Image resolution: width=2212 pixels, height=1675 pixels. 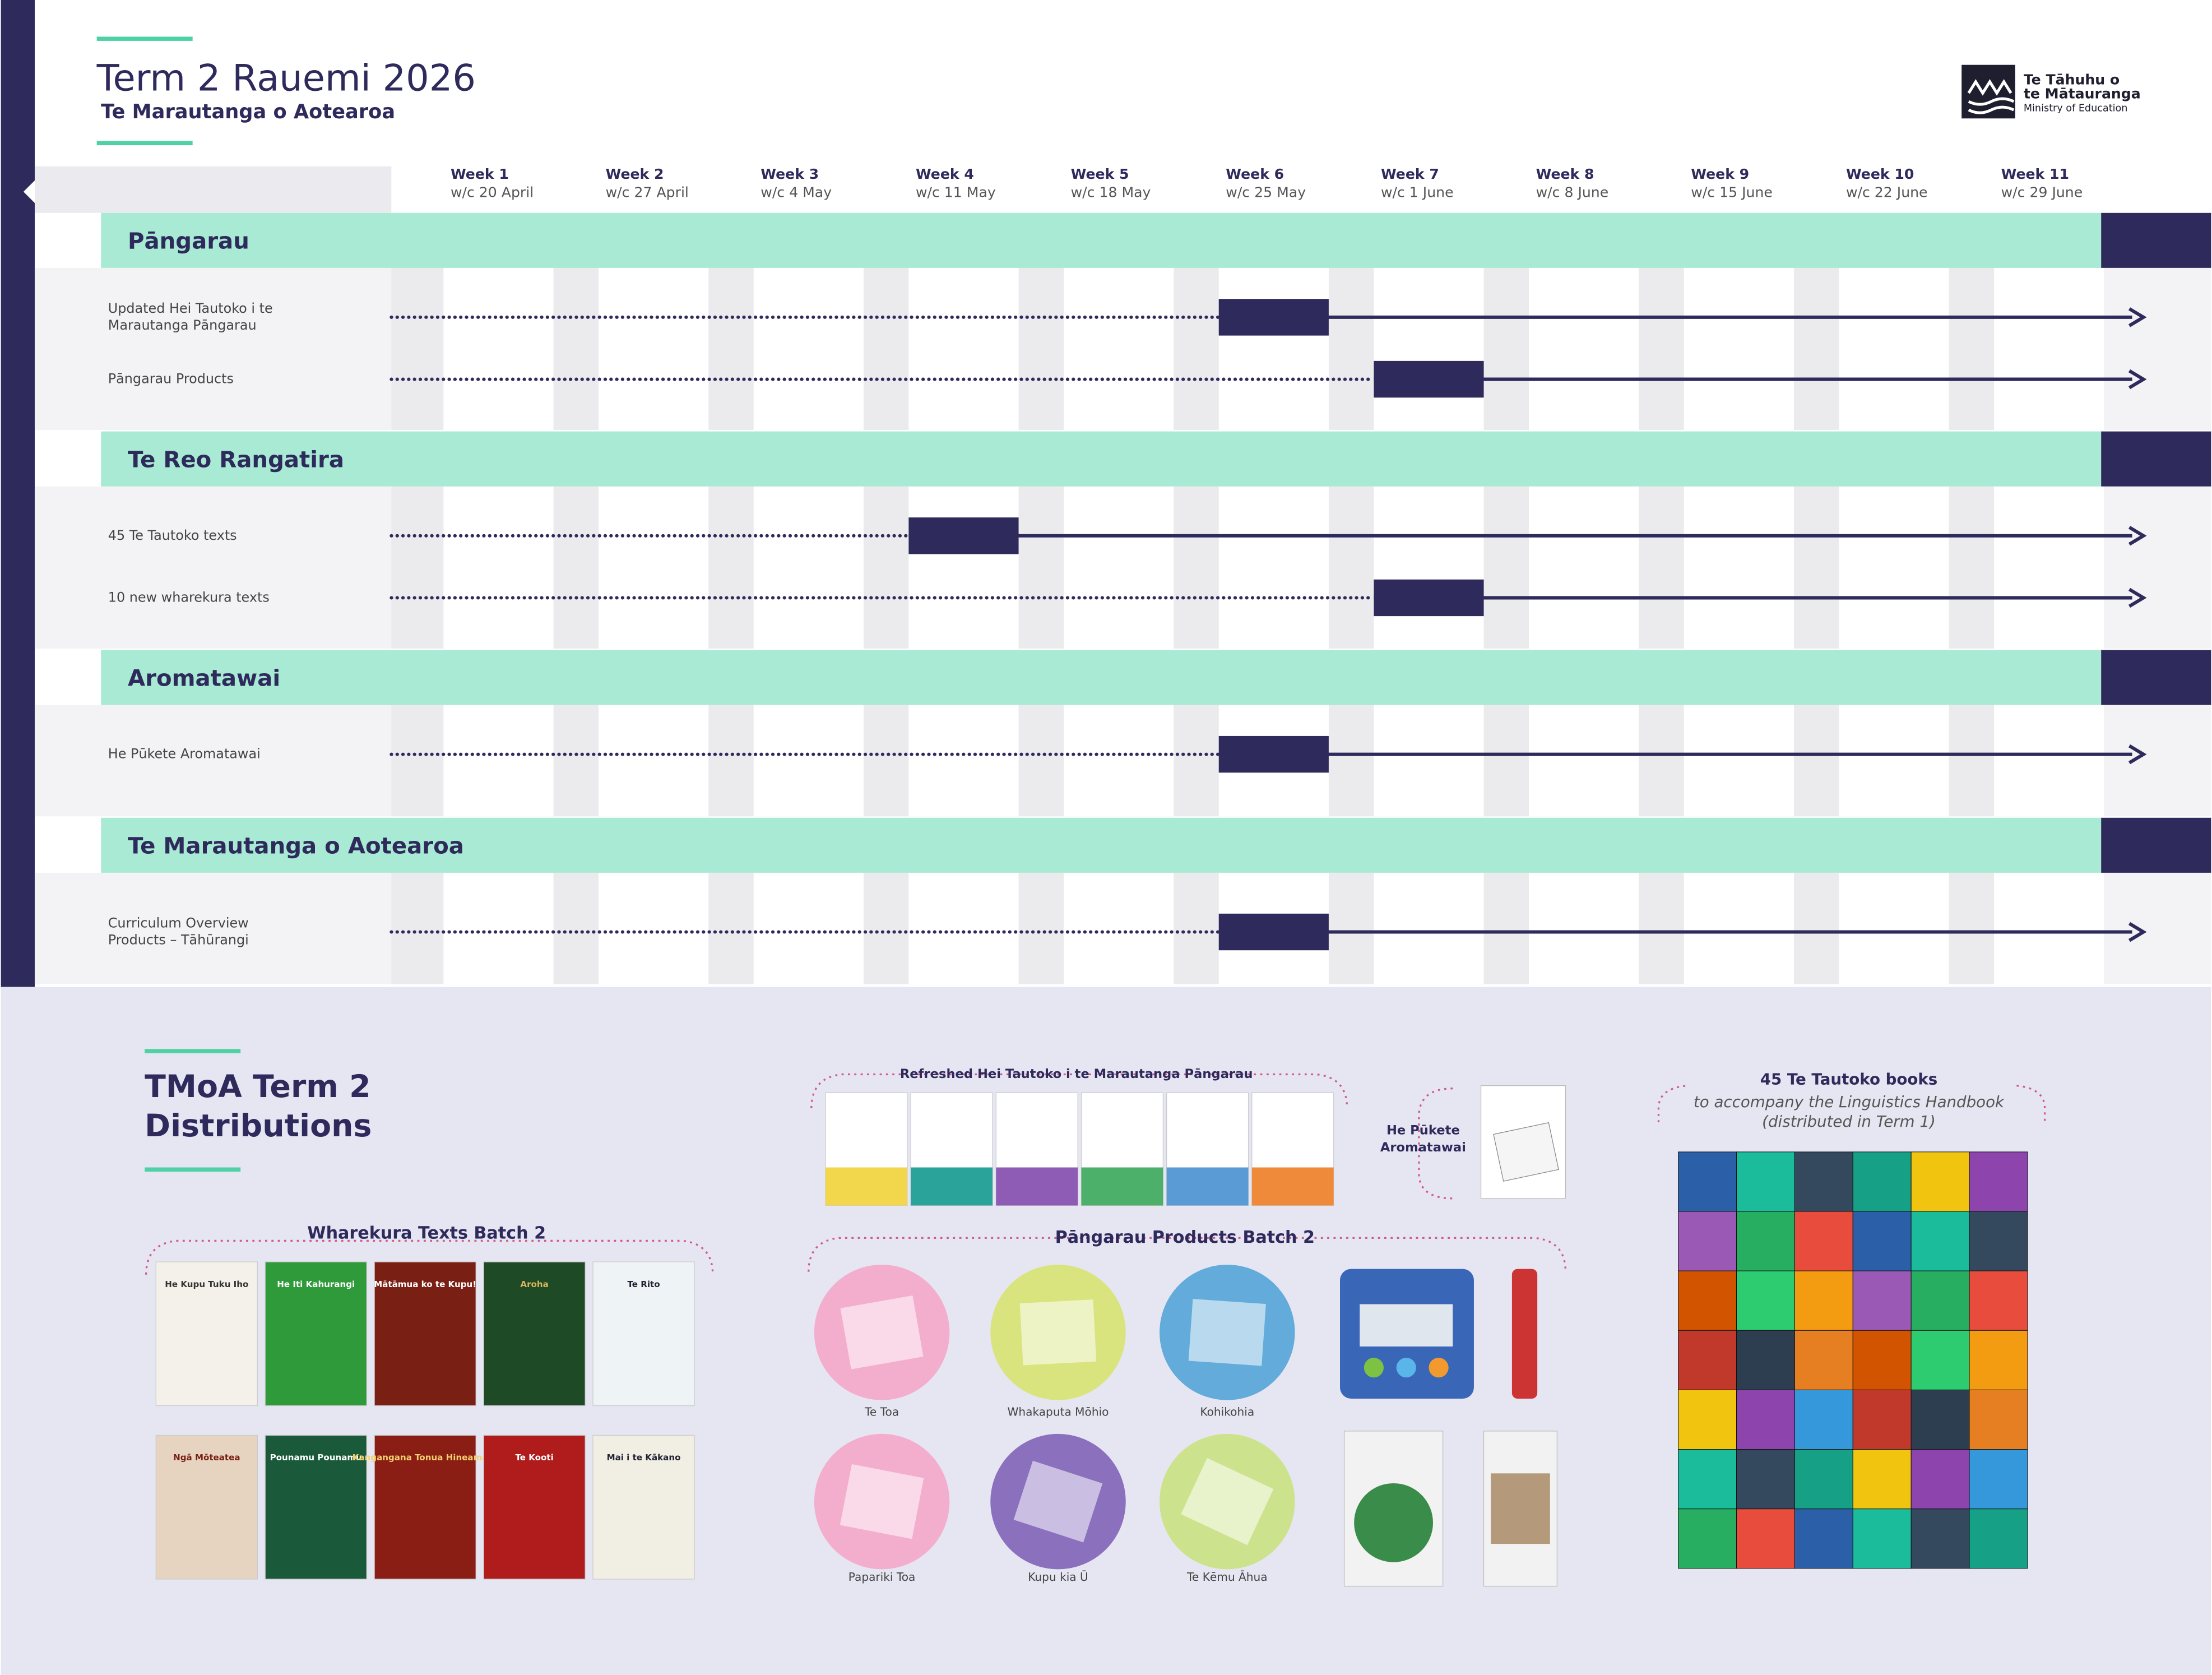 I want to click on week-label: Week 6, so click(x=1255, y=174).